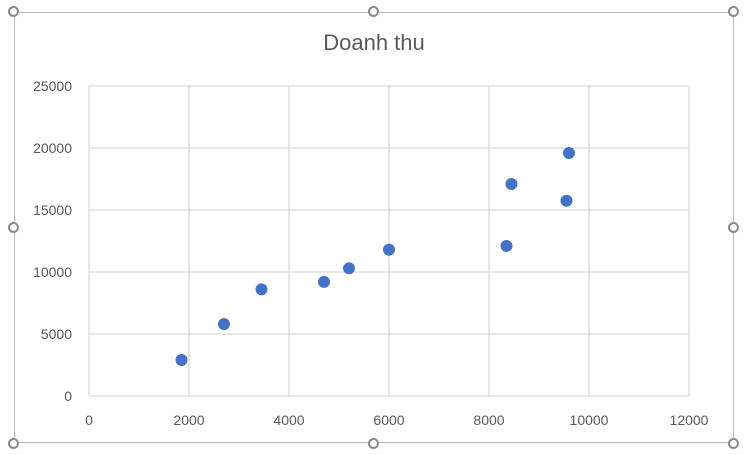 The width and height of the screenshot is (745, 455). Describe the element at coordinates (68, 396) in the screenshot. I see `y-tick-label: 0` at that location.